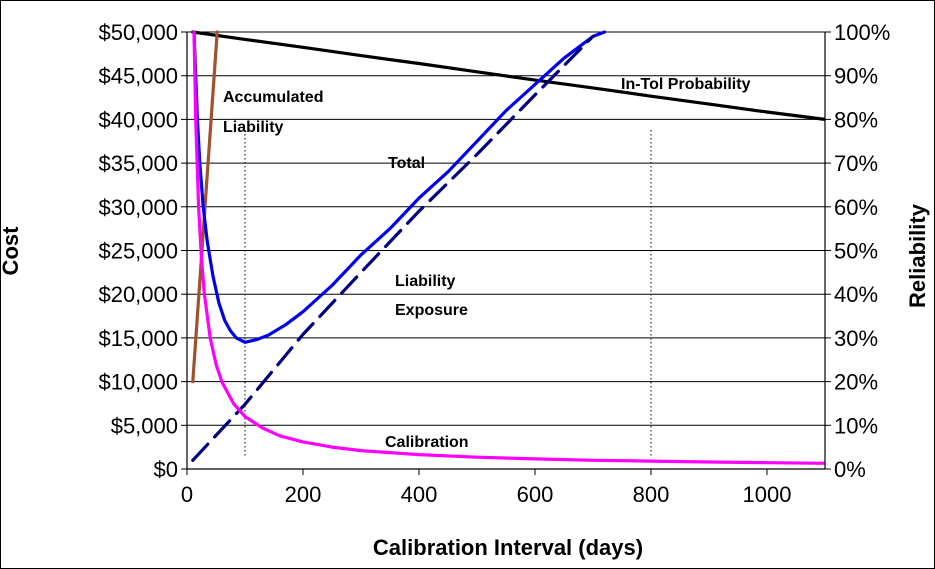 This screenshot has width=935, height=569. Describe the element at coordinates (406, 163) in the screenshot. I see `annotation-total: Total` at that location.